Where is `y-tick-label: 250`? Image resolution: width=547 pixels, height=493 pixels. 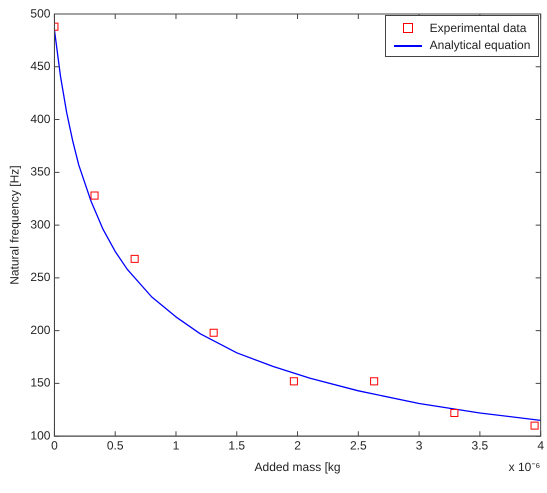
y-tick-label: 250 is located at coordinates (40, 277).